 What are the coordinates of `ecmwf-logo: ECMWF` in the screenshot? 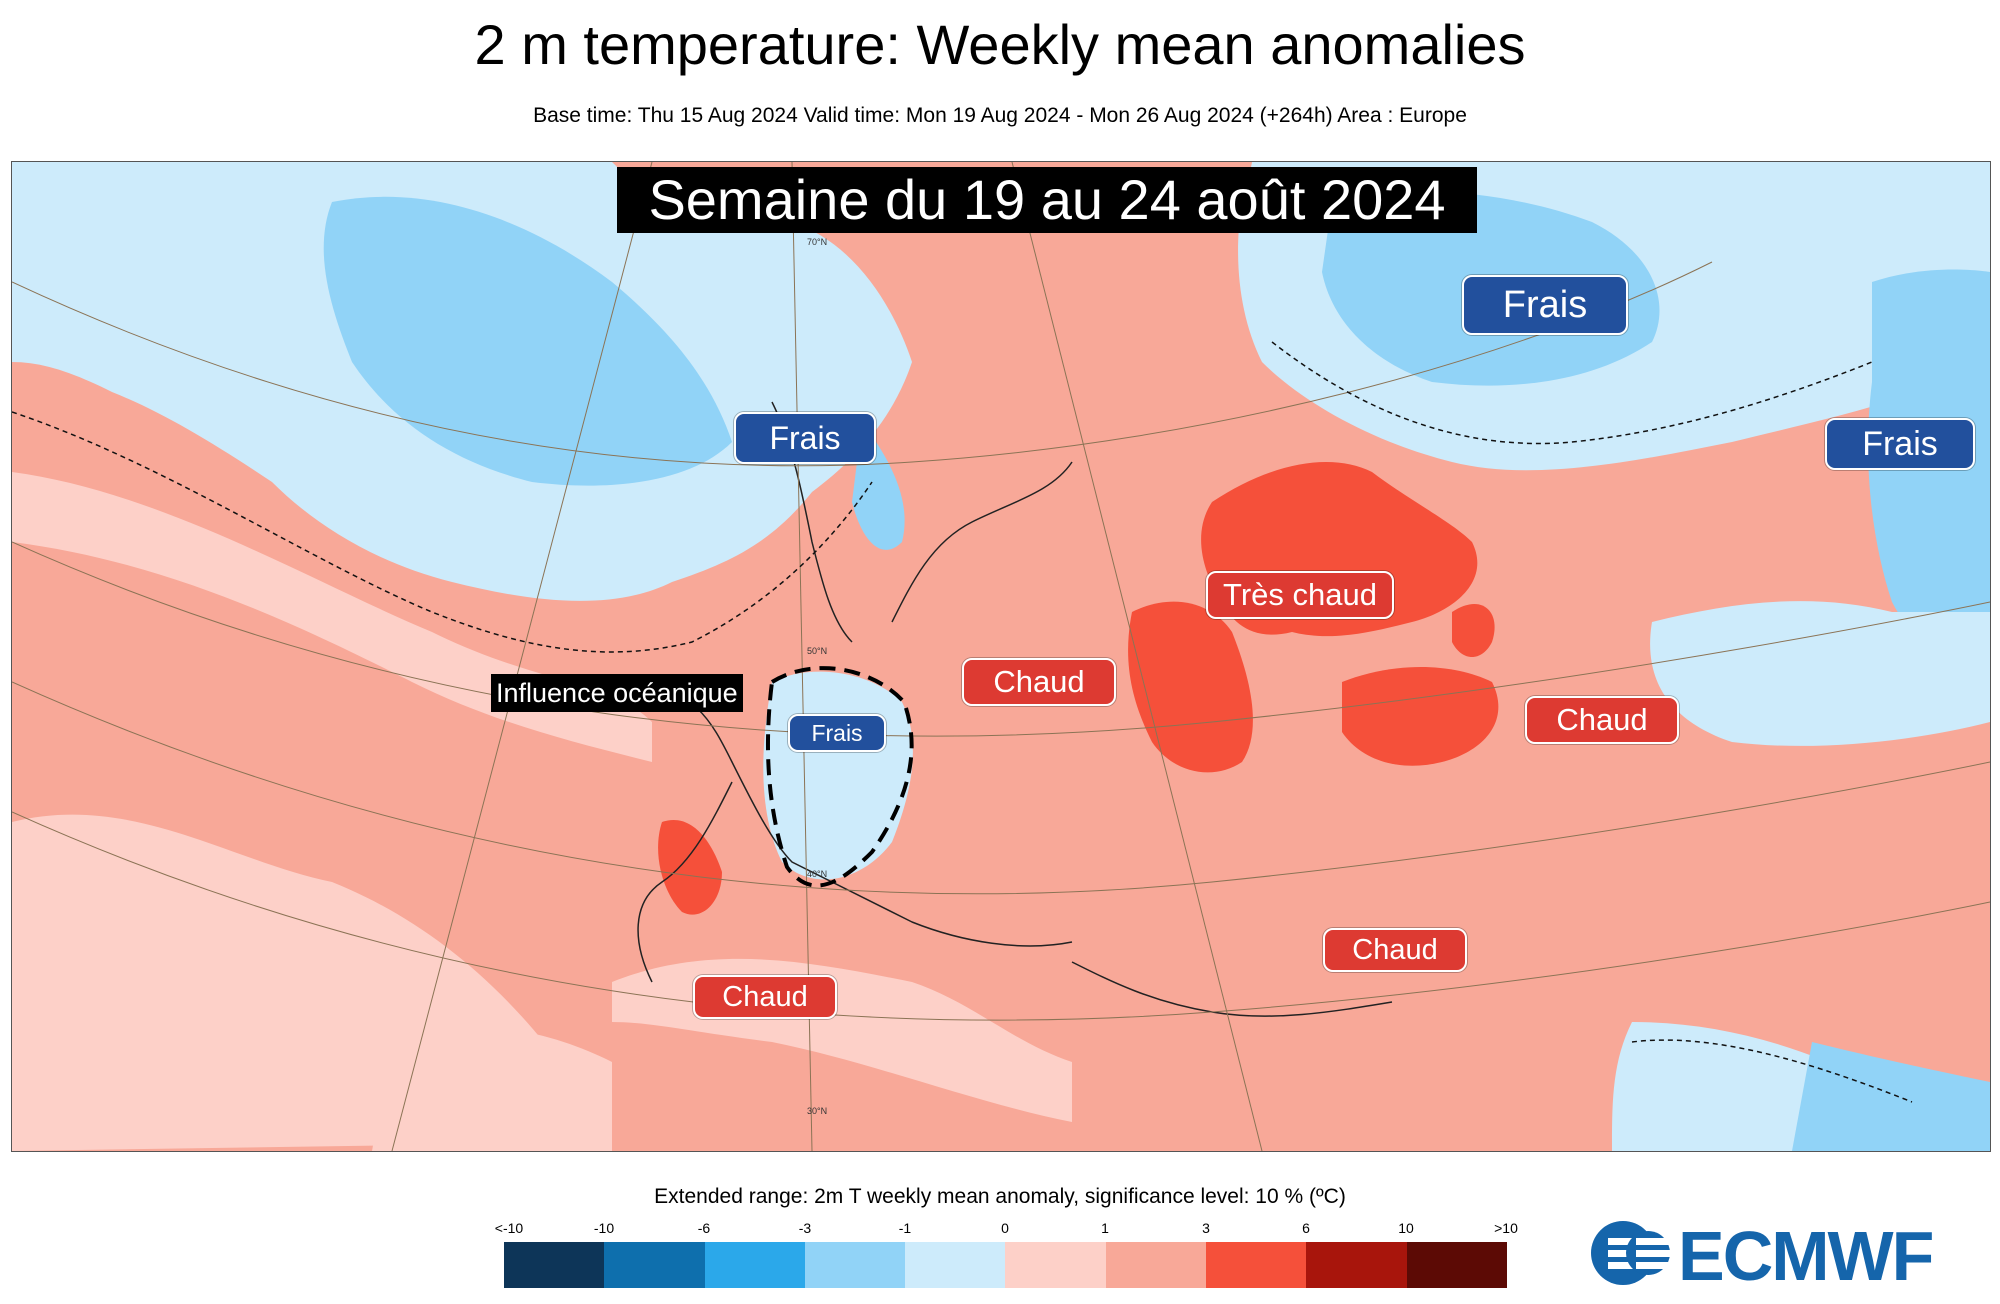 It's located at (1774, 1256).